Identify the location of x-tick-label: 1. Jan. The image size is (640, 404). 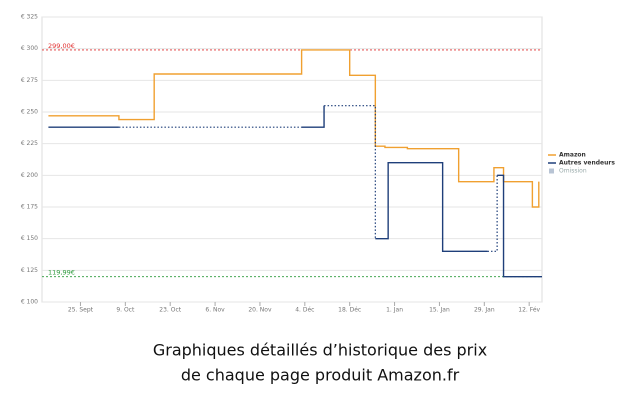
(394, 310).